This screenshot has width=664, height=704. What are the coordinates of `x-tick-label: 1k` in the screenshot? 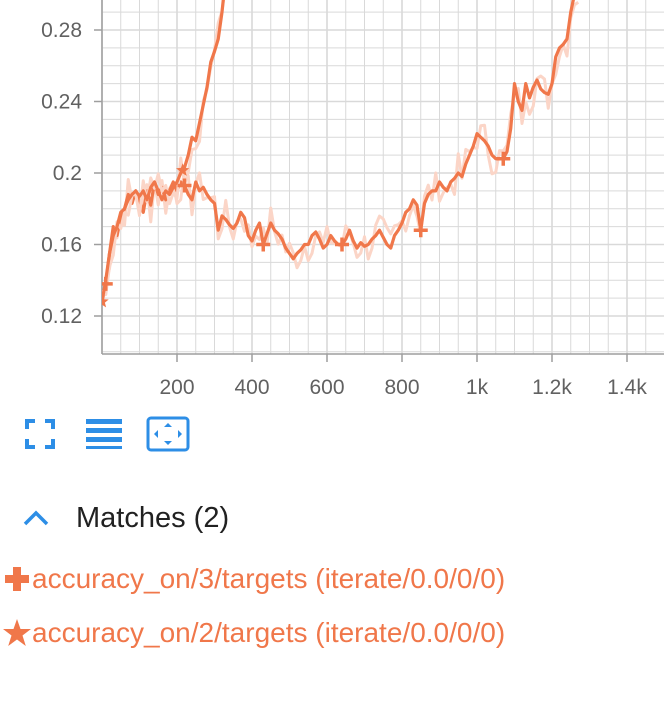 It's located at (477, 387).